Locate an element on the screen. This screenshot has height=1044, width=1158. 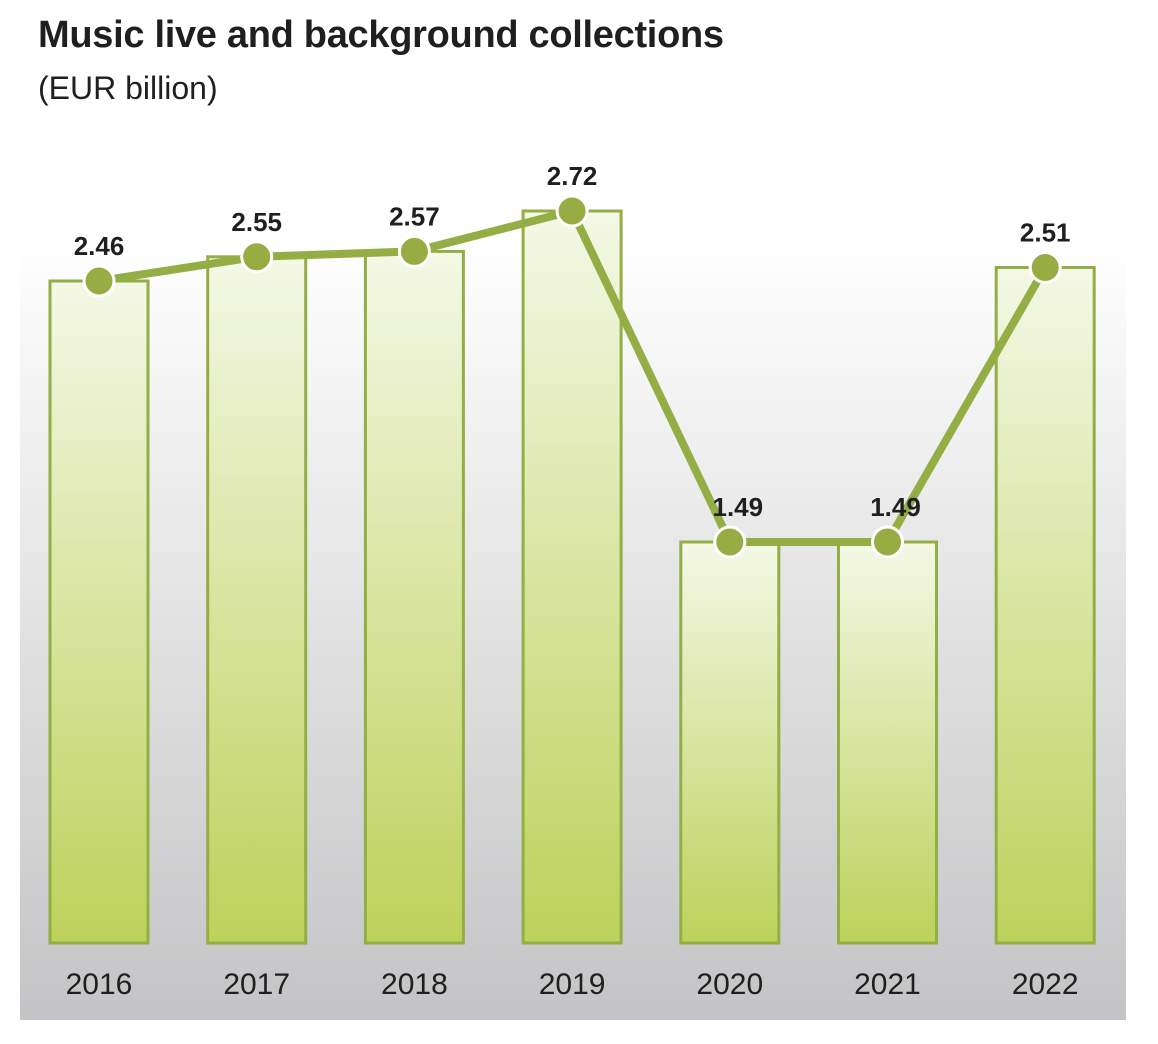
x-axis-ticks: 2016 2017 2018 2019 2020 2021 2022 is located at coordinates (572, 984).